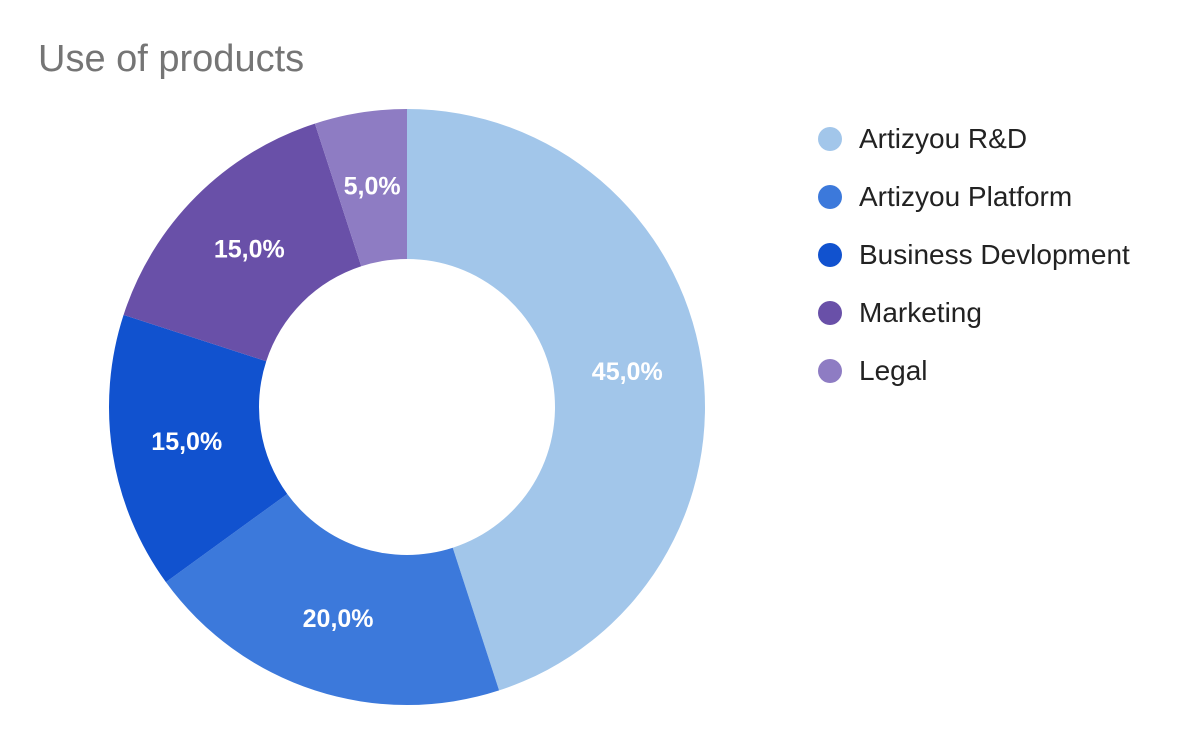 The height and width of the screenshot is (742, 1200). What do you see at coordinates (627, 372) in the screenshot?
I see `slice-data-label: 45,0%` at bounding box center [627, 372].